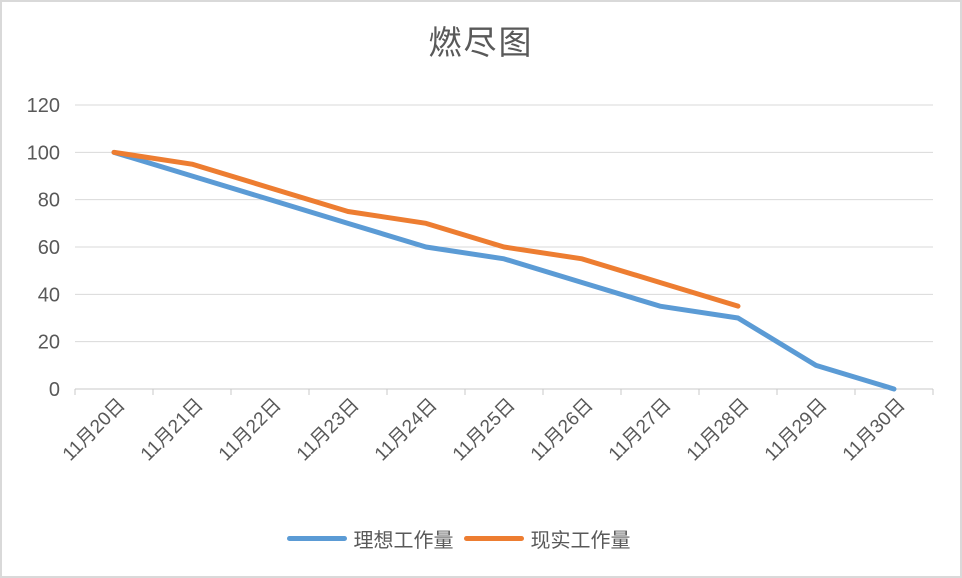 The width and height of the screenshot is (962, 578). Describe the element at coordinates (718, 430) in the screenshot. I see `x-axis-label: 11月28日` at that location.